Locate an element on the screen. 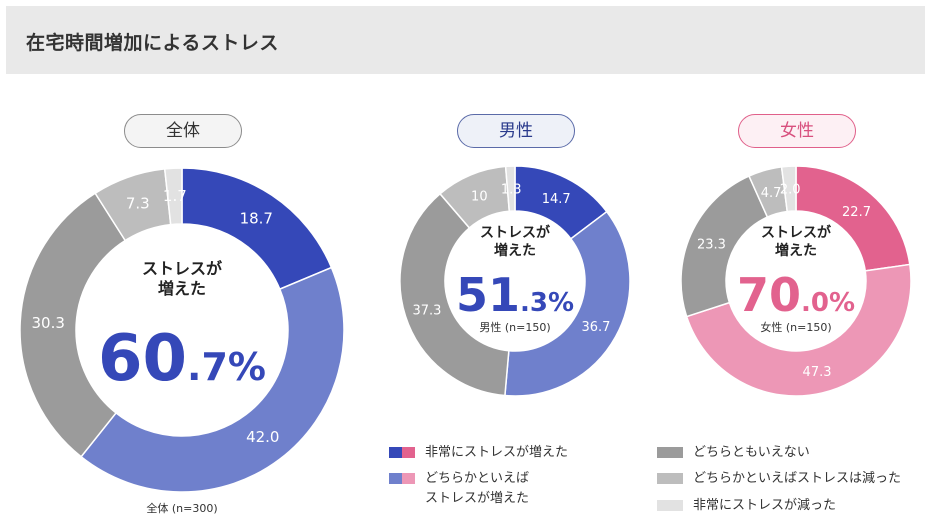 This screenshot has width=931, height=527. legend-label-line: どちらともいえない is located at coordinates (751, 452).